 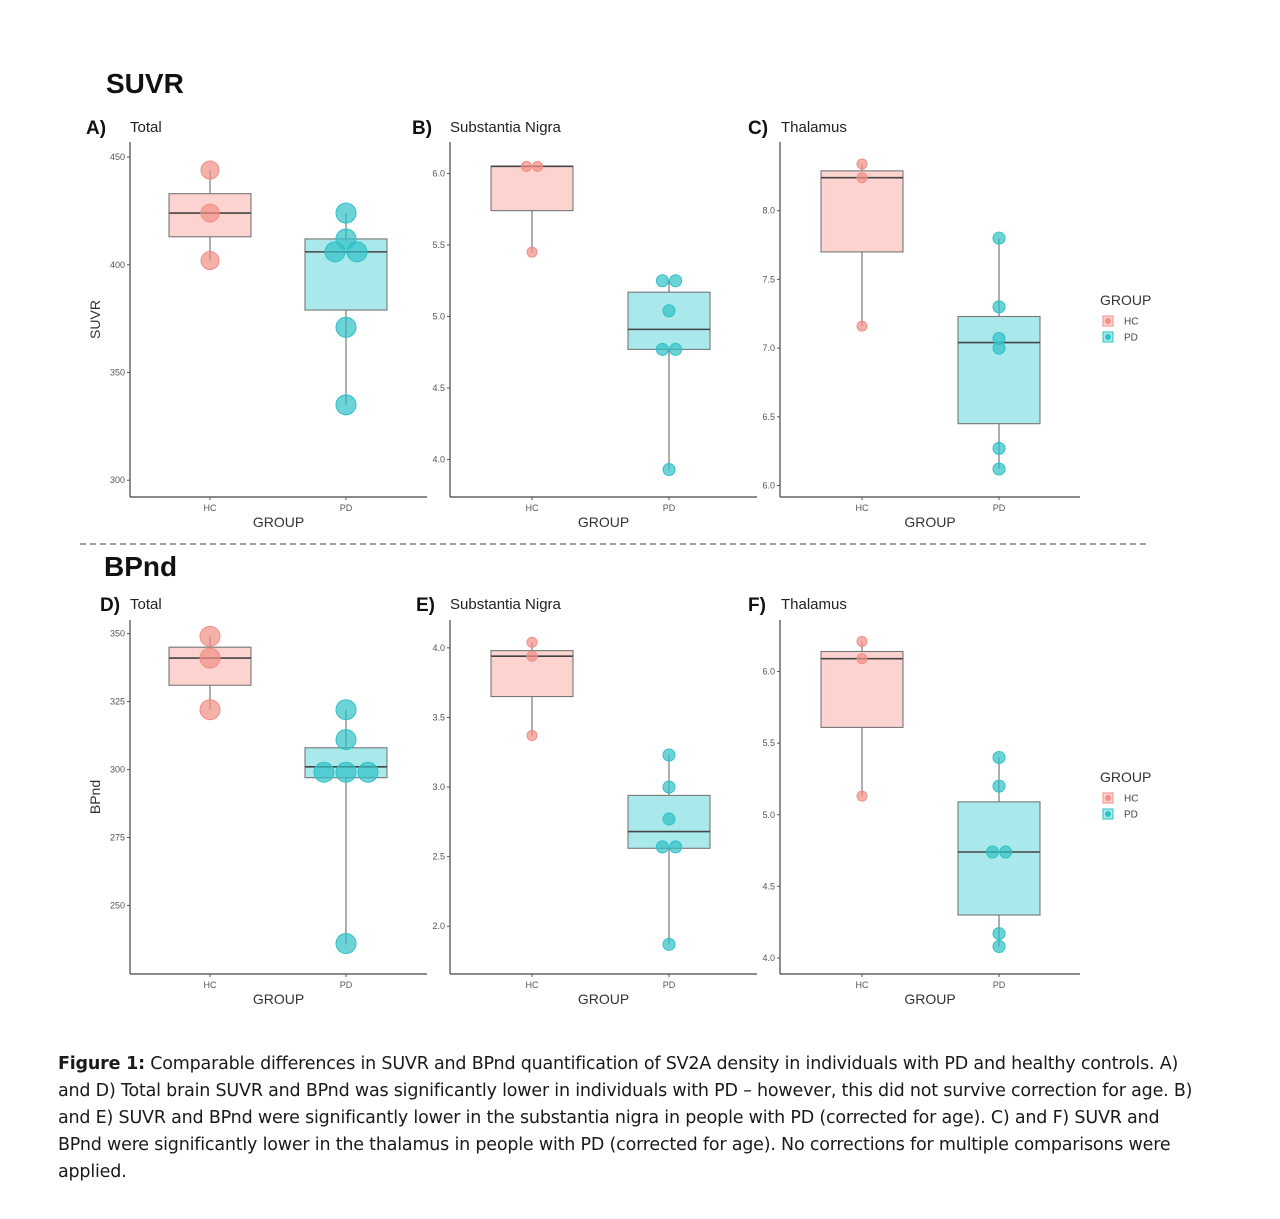 What do you see at coordinates (117, 770) in the screenshot?
I see `y-tick-label: 300` at bounding box center [117, 770].